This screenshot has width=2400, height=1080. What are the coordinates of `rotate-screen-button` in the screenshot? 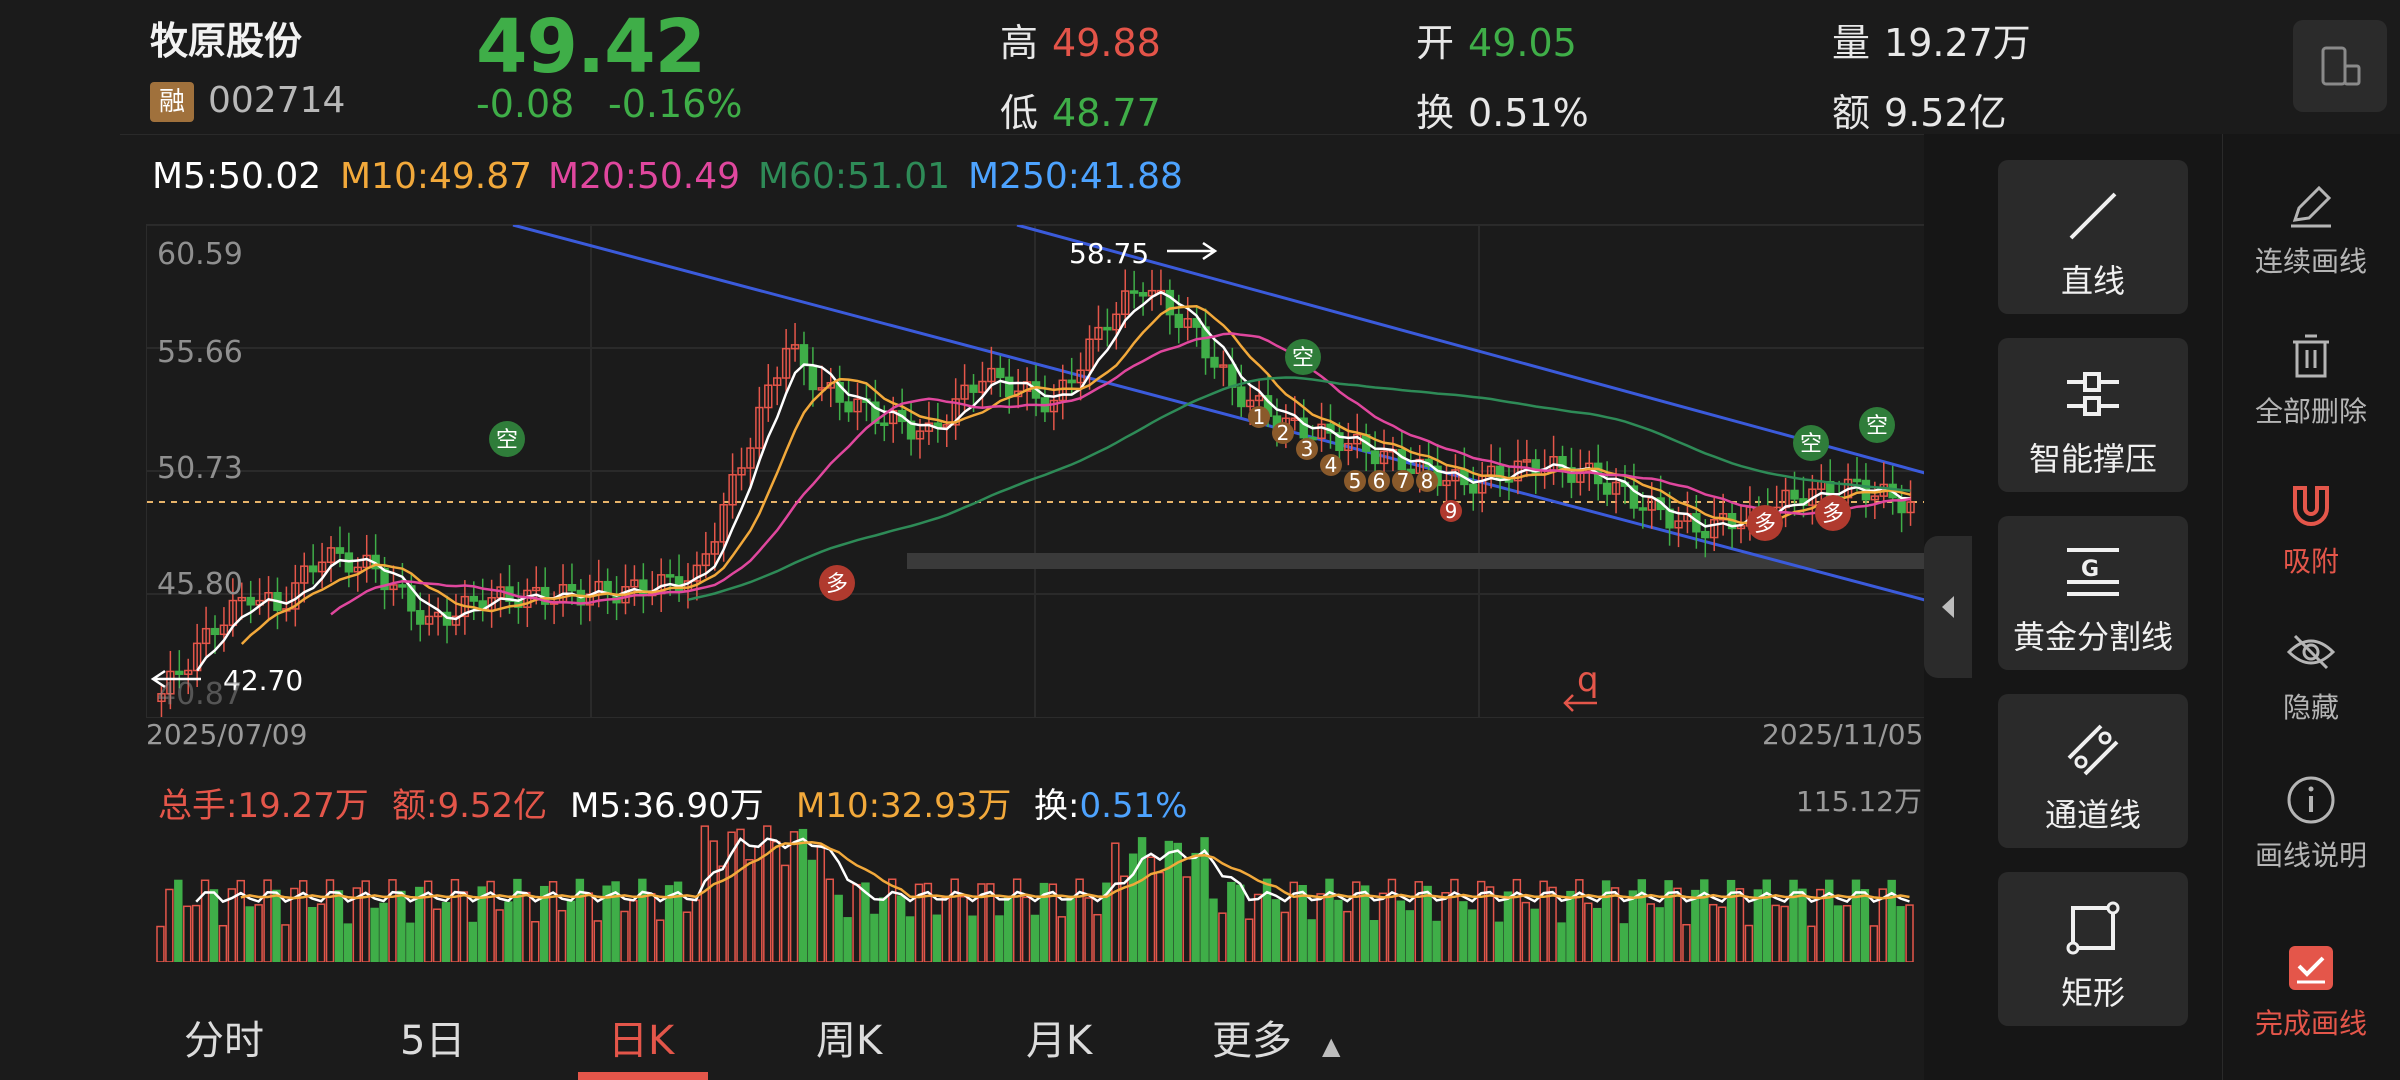 It's located at (2340, 66).